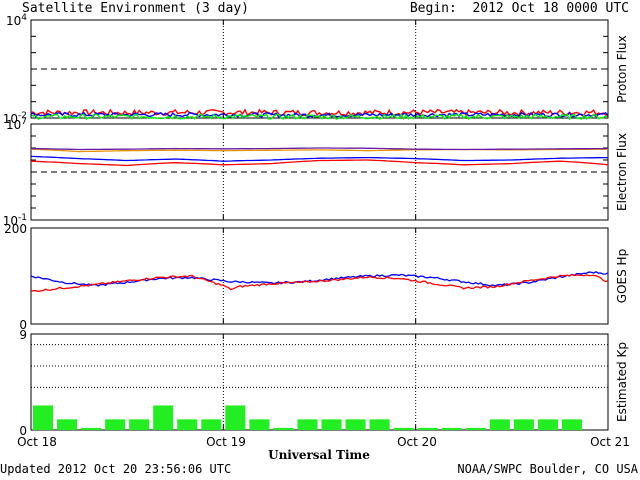 The image size is (640, 480). What do you see at coordinates (16, 20) in the screenshot?
I see `y-tick-label-0-0: 10⁴` at bounding box center [16, 20].